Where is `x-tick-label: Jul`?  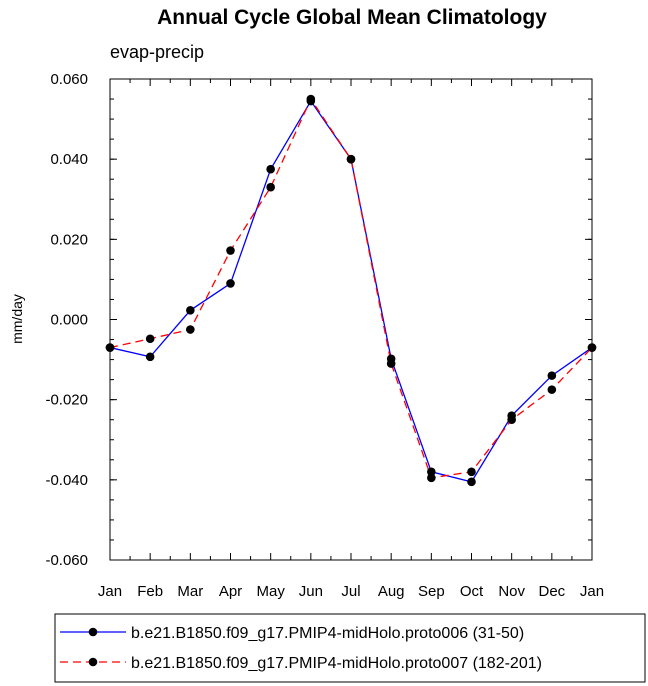
x-tick-label: Jul is located at coordinates (350, 591).